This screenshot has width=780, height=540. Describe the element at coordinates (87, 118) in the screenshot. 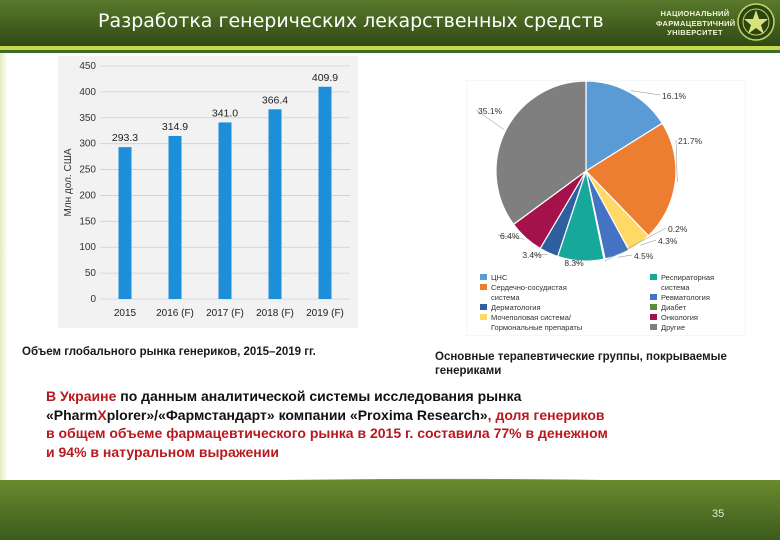

I see `y-tick-label: 350` at that location.